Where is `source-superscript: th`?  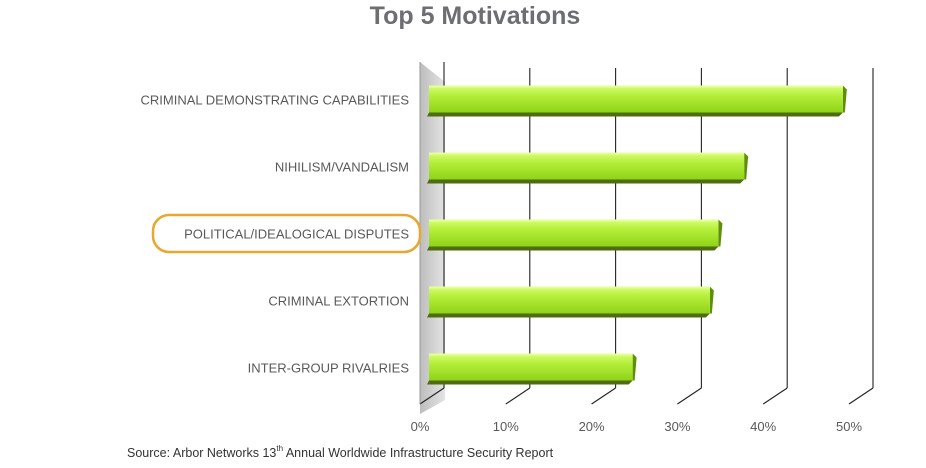 source-superscript: th is located at coordinates (280, 448).